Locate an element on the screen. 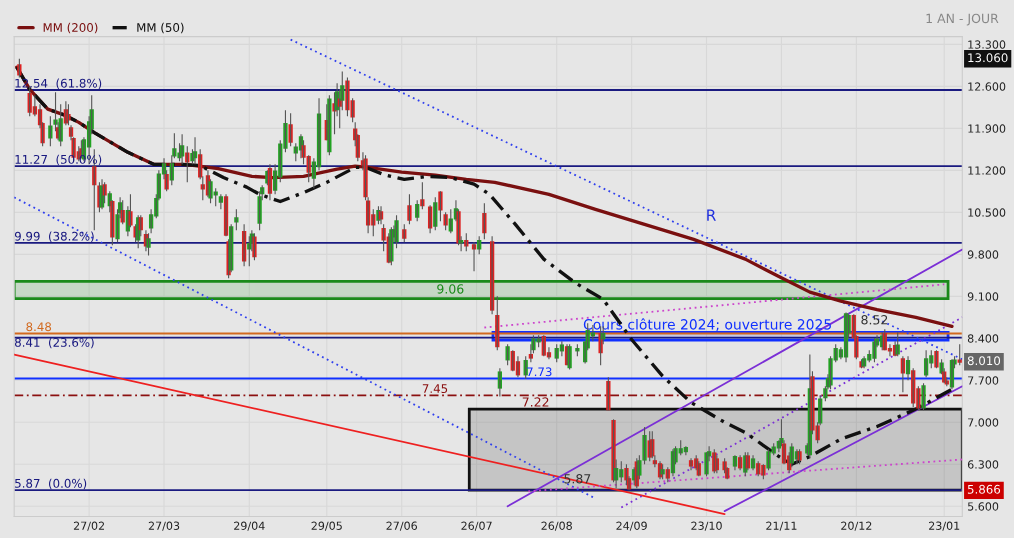  x-tick-label: 23/01 is located at coordinates (944, 526).